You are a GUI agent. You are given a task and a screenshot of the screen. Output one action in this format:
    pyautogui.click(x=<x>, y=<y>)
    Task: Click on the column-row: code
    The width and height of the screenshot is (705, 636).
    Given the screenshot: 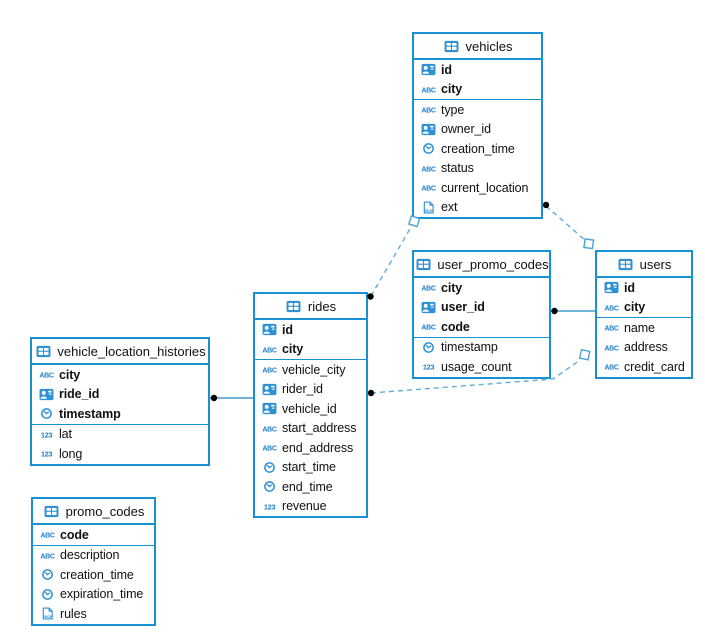 What is the action you would take?
    pyautogui.click(x=93, y=535)
    